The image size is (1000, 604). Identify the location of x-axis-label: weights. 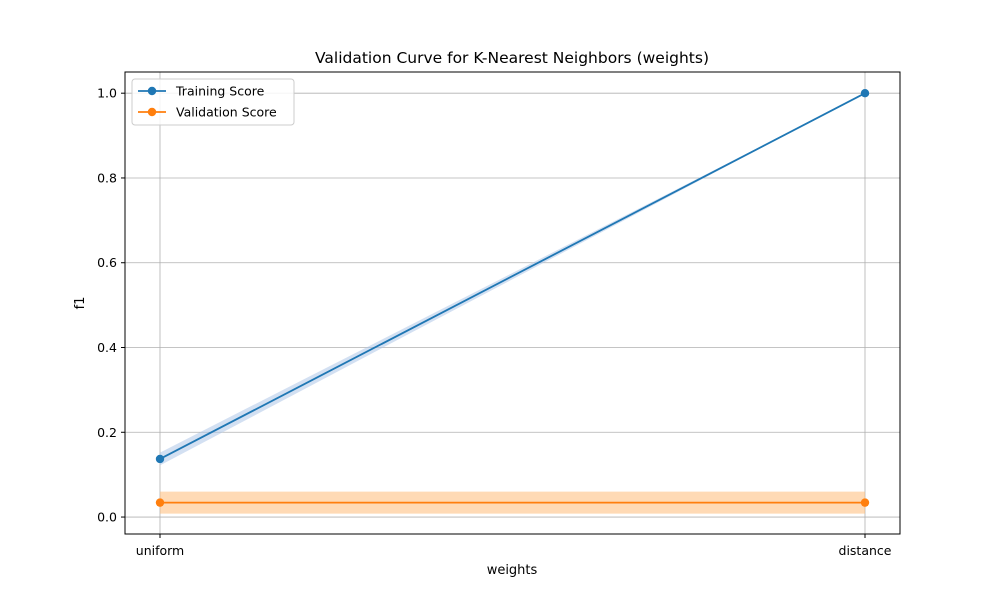
(512, 570).